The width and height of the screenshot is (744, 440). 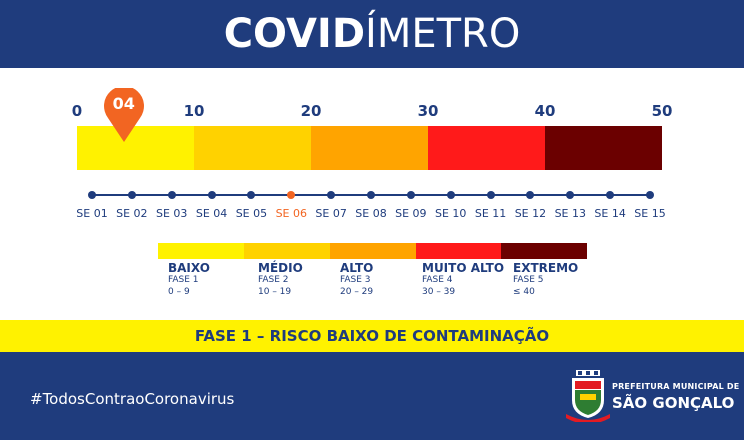 I want to click on current-value-label: 04, so click(x=123, y=103).